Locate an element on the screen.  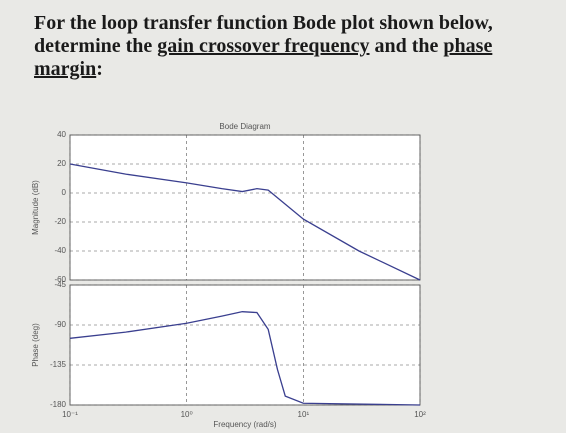
question-text: margin is located at coordinates (65, 69).